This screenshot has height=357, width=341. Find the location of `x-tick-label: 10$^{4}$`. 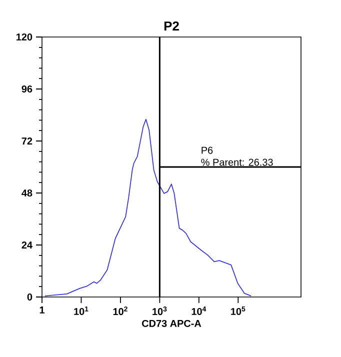

x-tick-label: 10$^{4}$ is located at coordinates (199, 311).